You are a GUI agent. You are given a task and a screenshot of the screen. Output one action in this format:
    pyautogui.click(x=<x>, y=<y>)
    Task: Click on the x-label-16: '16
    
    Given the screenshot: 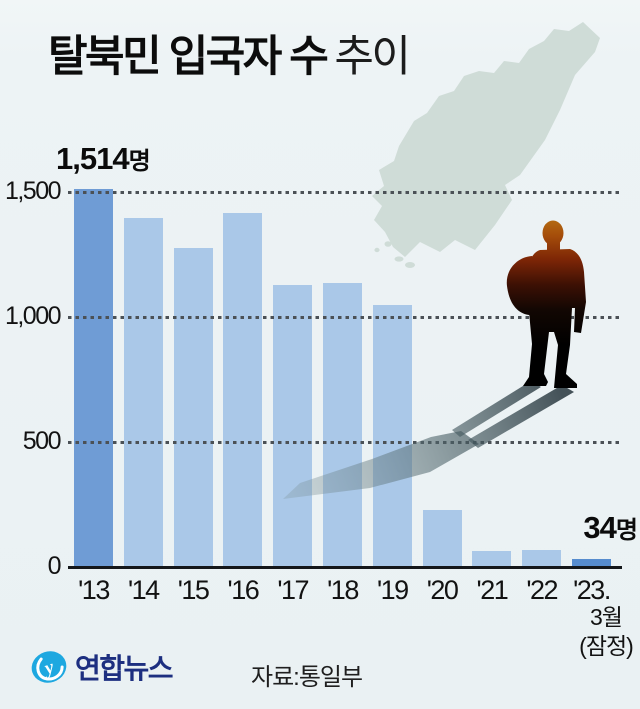 What is the action you would take?
    pyautogui.click(x=243, y=590)
    